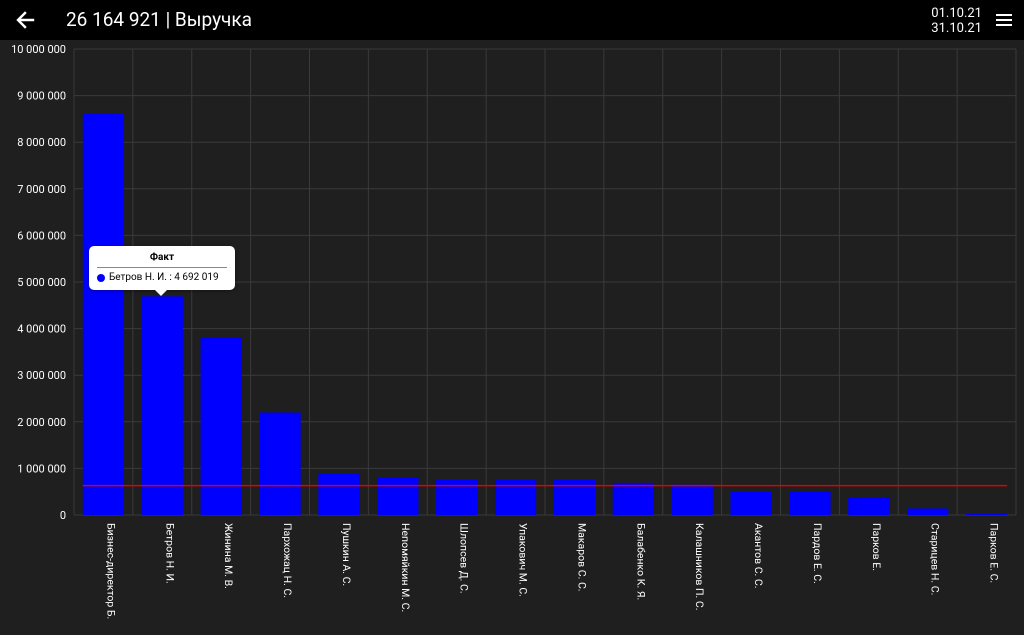  I want to click on x-tick-label: Упакович М. С., so click(523, 560).